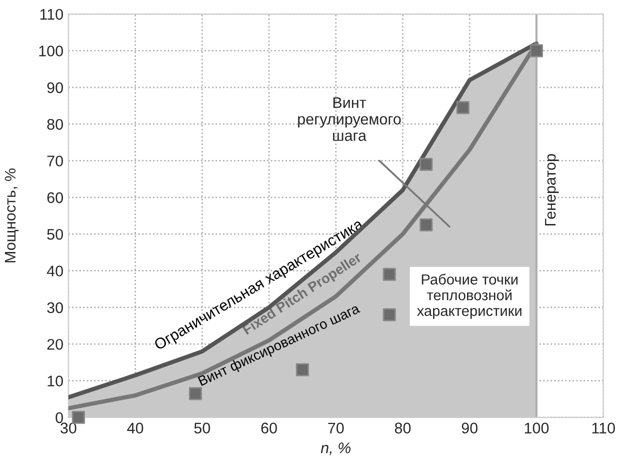 Image resolution: width=622 pixels, height=469 pixels. I want to click on y-tick-label: 30, so click(55, 308).